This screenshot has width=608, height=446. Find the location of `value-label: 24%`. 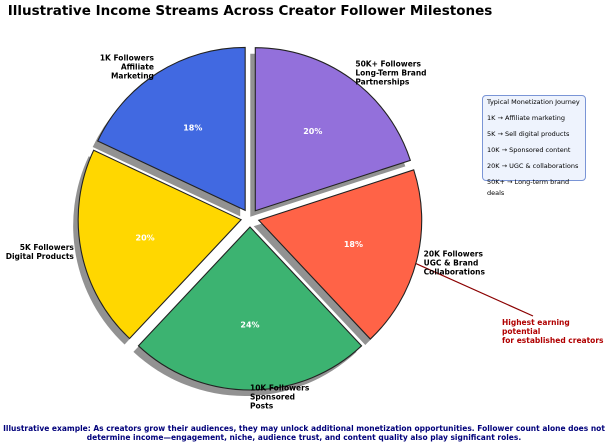

value-label: 24% is located at coordinates (249, 324).